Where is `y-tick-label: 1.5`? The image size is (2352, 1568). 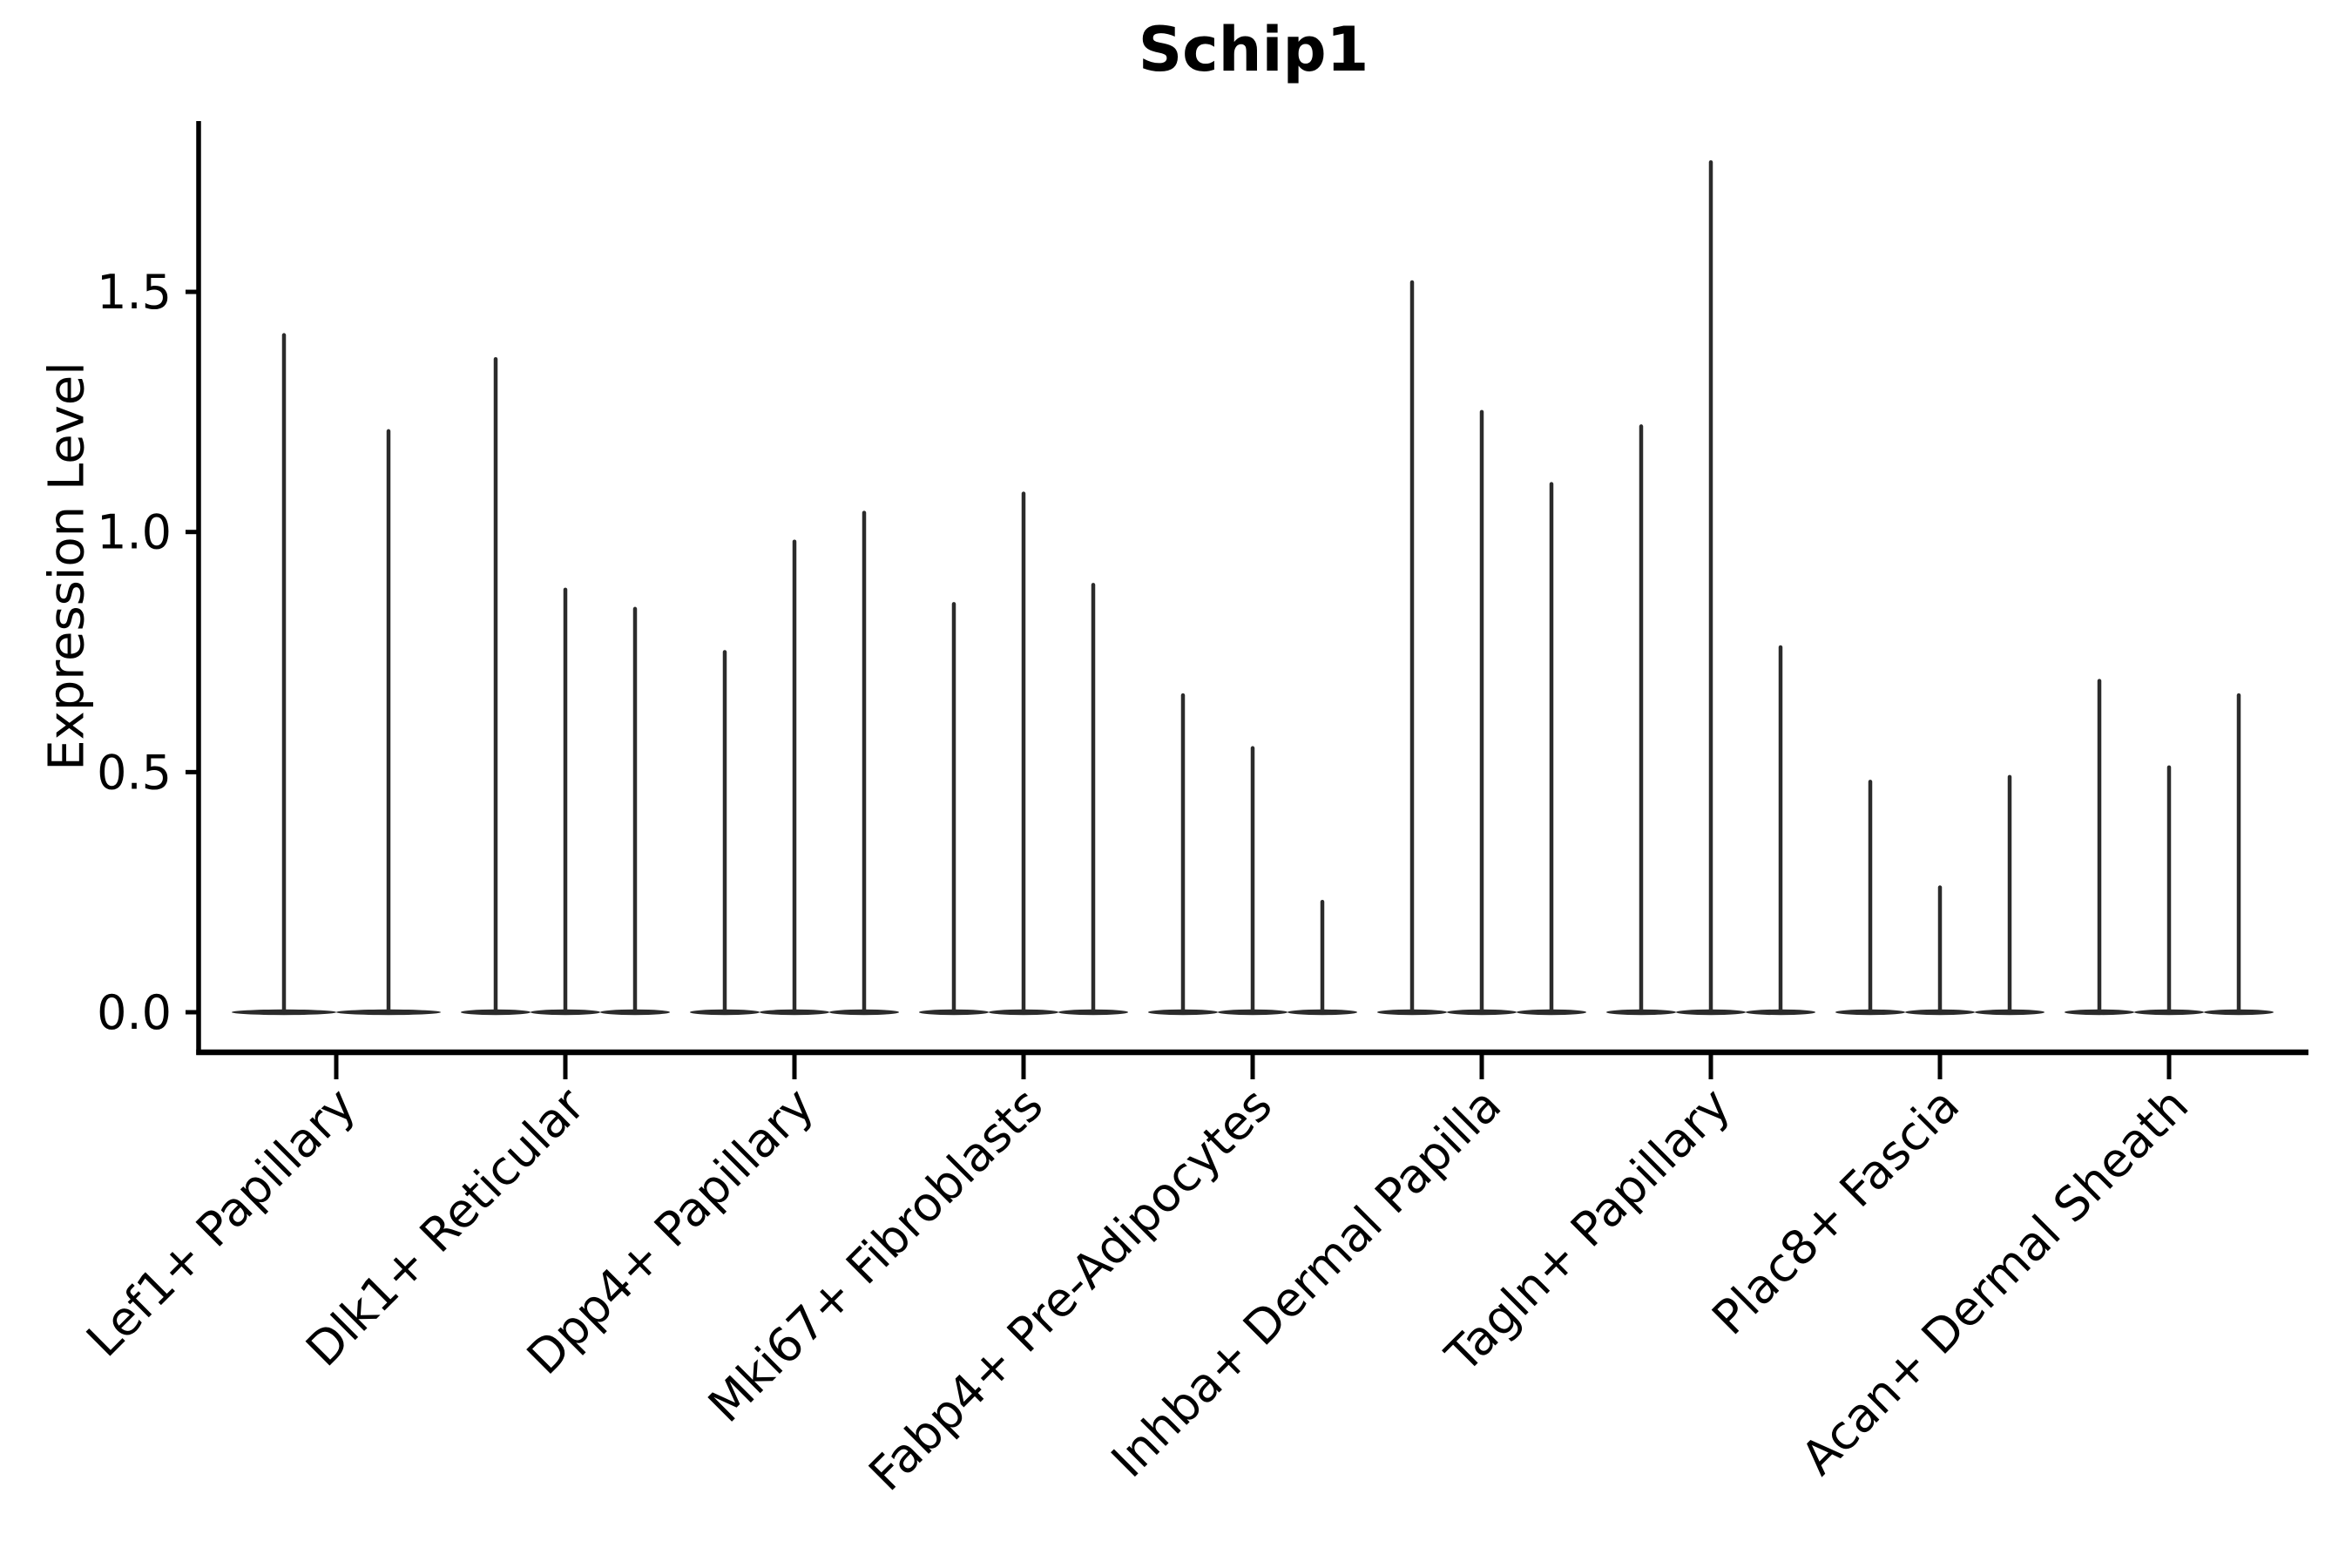 y-tick-label: 1.5 is located at coordinates (134, 292).